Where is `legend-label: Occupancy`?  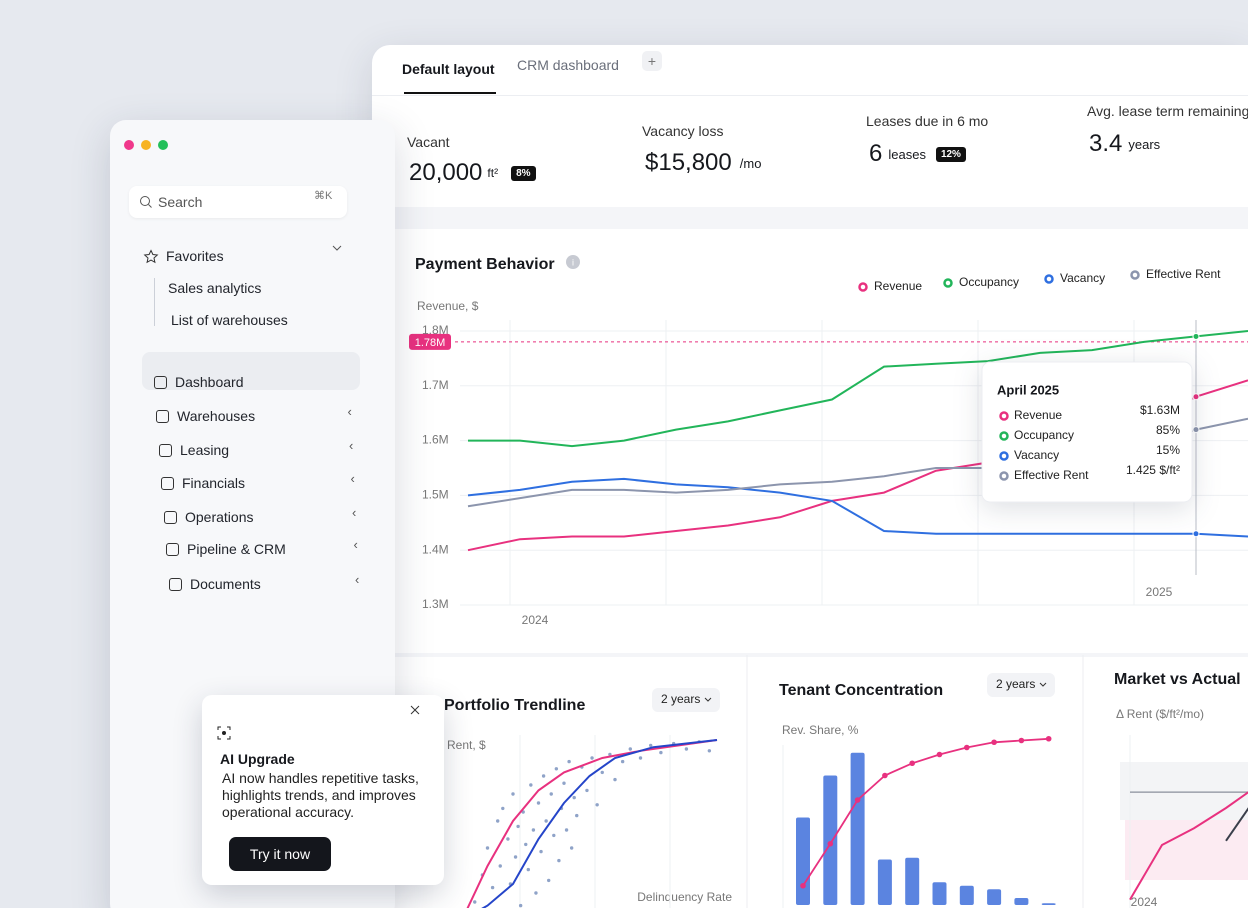
legend-label: Occupancy is located at coordinates (989, 282).